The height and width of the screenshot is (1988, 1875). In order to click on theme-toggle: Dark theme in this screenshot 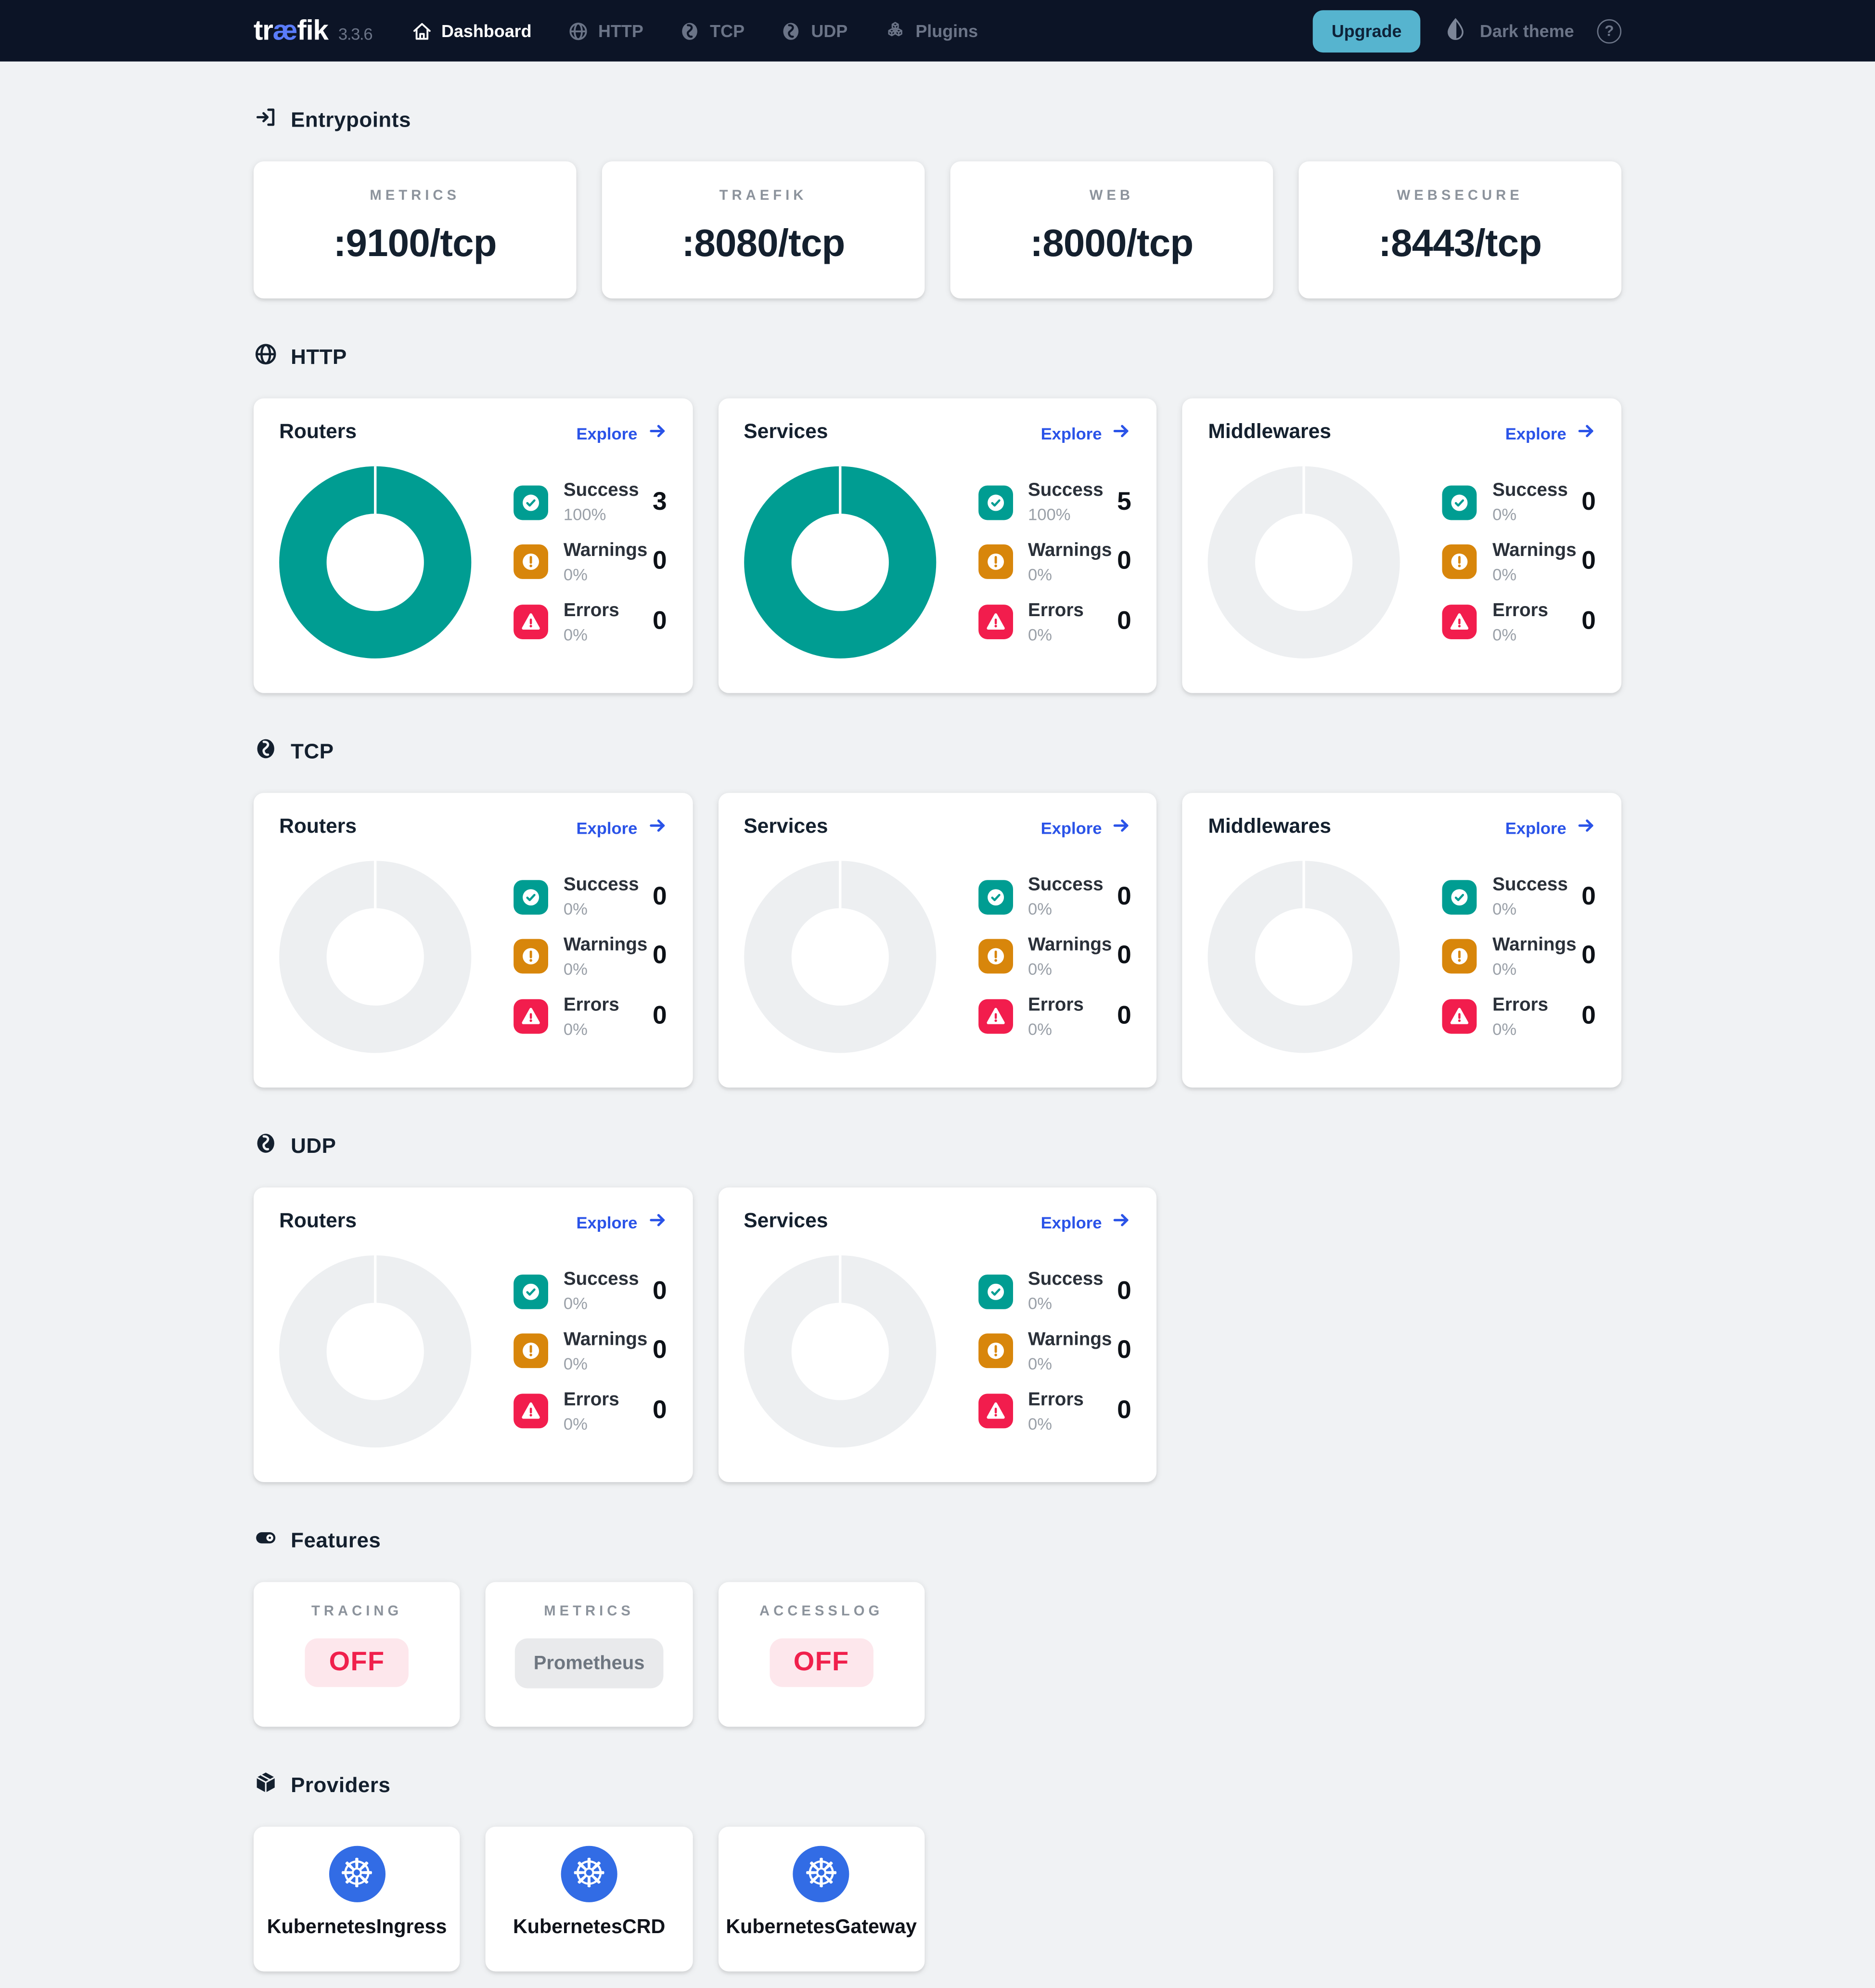, I will do `click(1509, 31)`.